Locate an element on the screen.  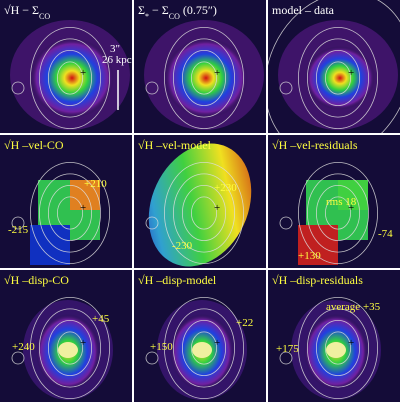
panel-title: √H − ΣCO is located at coordinates (27, 12).